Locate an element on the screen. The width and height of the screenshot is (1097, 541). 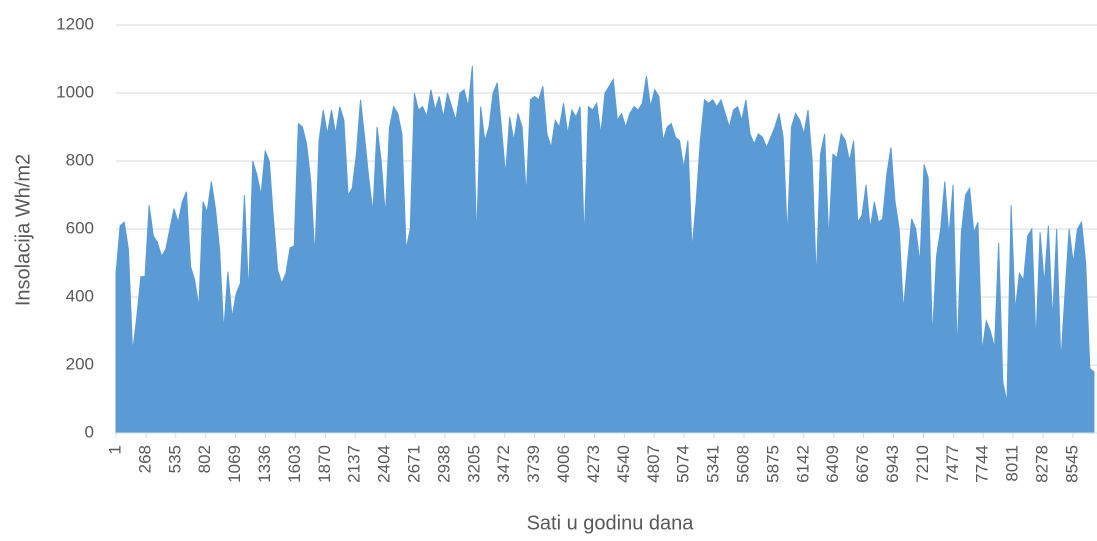
y-axis-label: Insolacija Wh/m2 is located at coordinates (23, 230).